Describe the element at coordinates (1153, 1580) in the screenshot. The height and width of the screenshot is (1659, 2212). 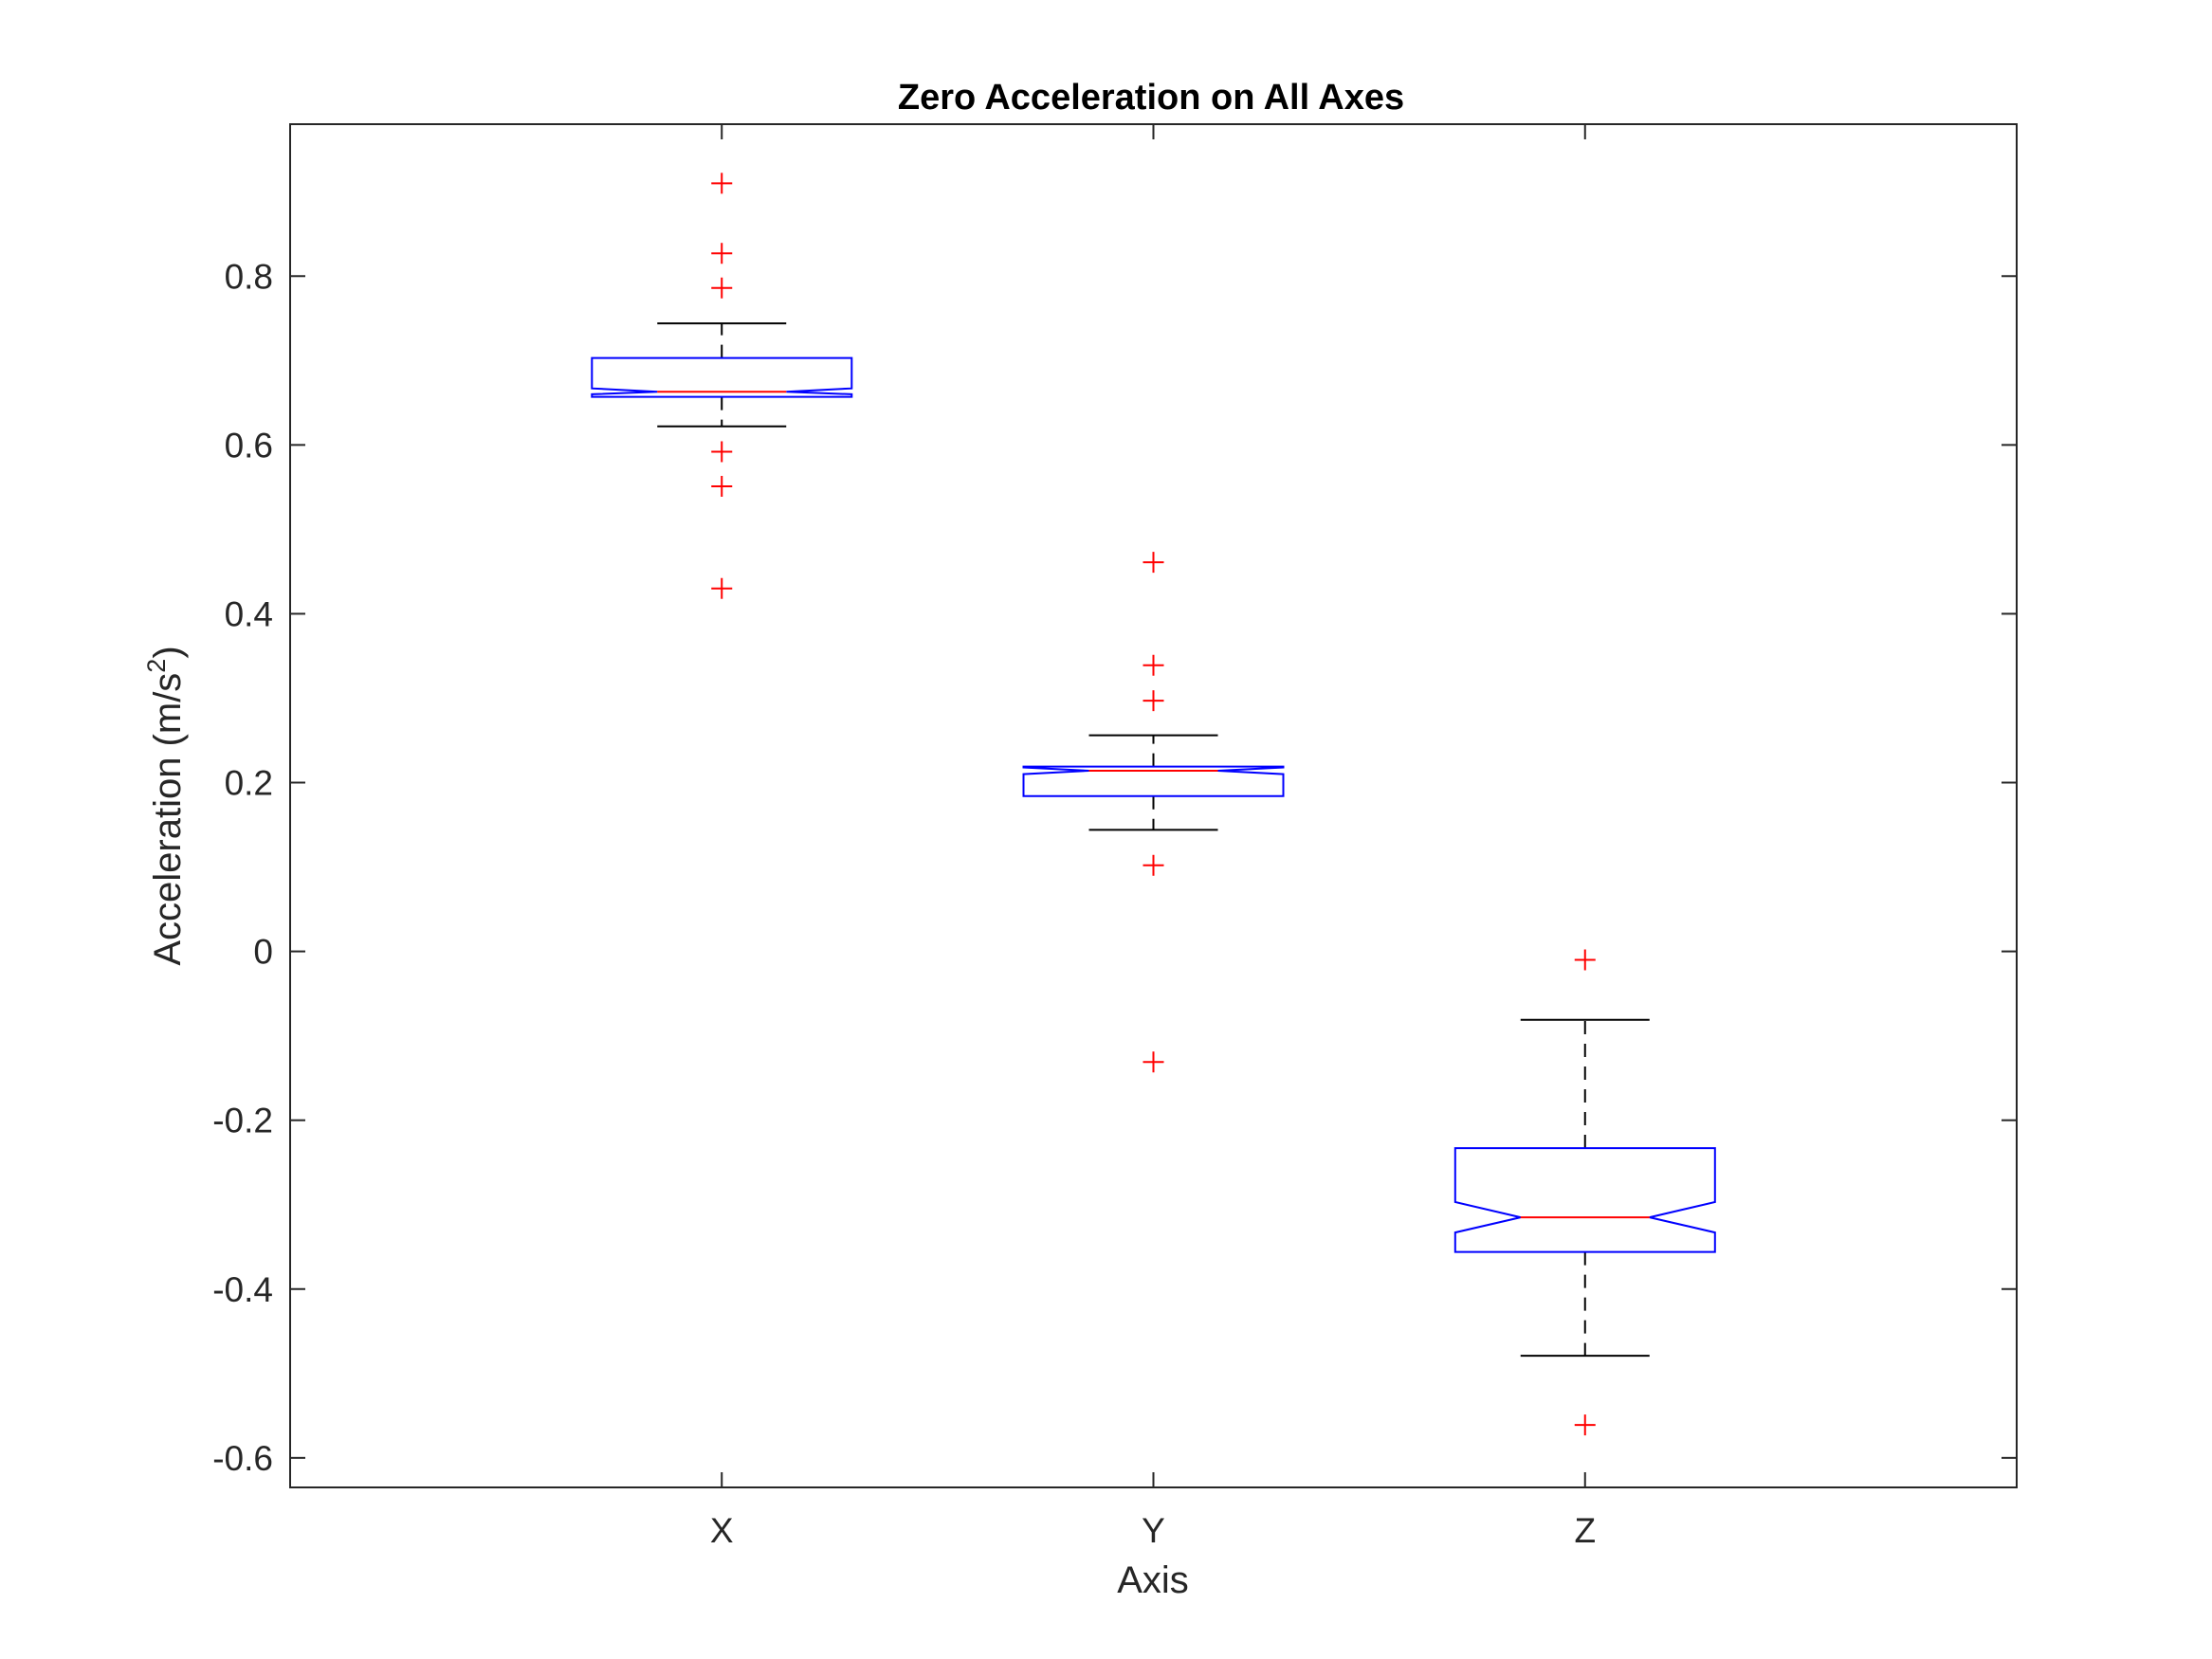
I see `x-axis-label: Axis` at that location.